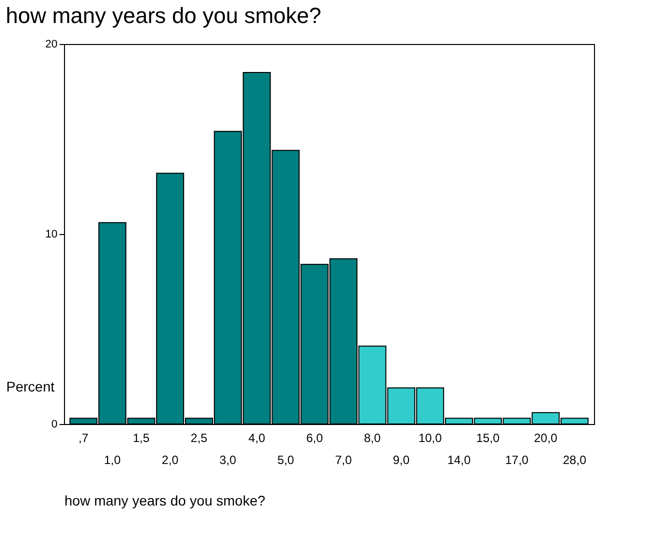  Describe the element at coordinates (141, 438) in the screenshot. I see `x-tick-label: 1,5` at that location.